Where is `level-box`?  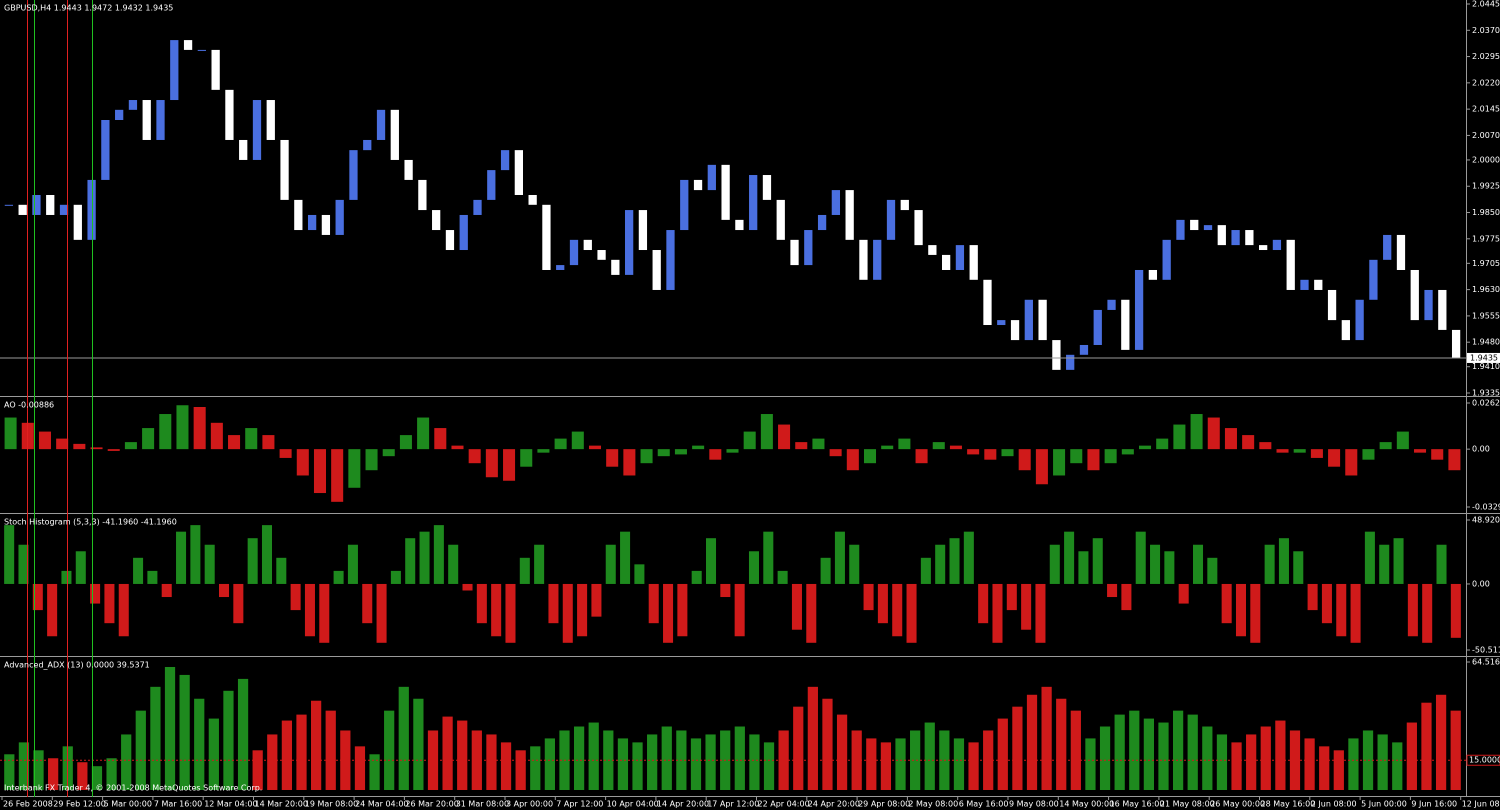
level-box is located at coordinates (1483, 760).